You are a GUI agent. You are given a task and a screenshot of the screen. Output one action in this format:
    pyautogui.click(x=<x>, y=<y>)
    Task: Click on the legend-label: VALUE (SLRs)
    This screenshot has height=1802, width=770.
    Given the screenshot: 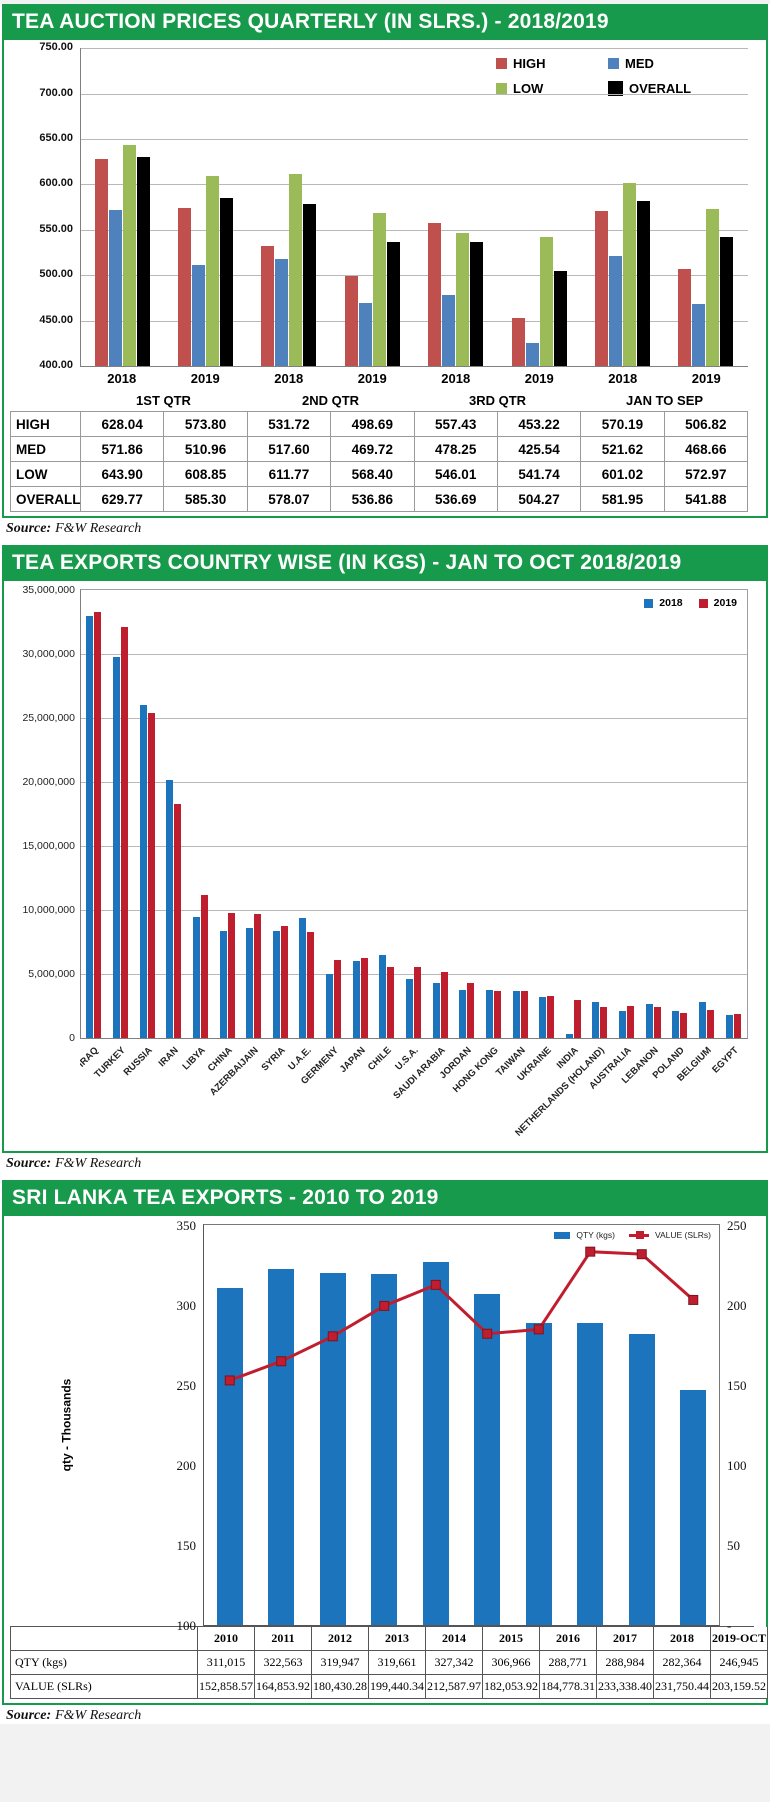 What is the action you would take?
    pyautogui.click(x=682, y=1235)
    